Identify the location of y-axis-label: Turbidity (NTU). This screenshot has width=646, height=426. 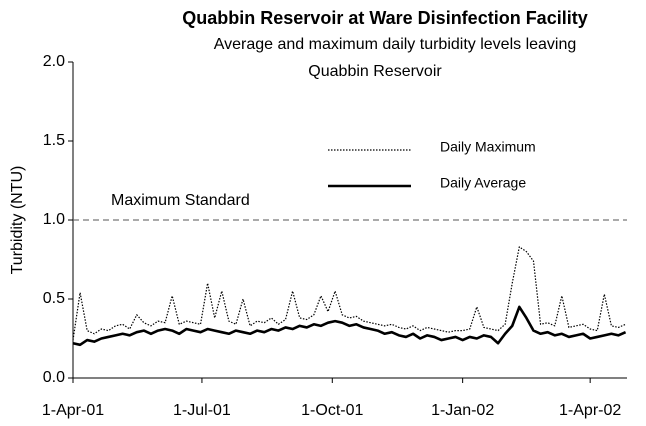
(17, 220).